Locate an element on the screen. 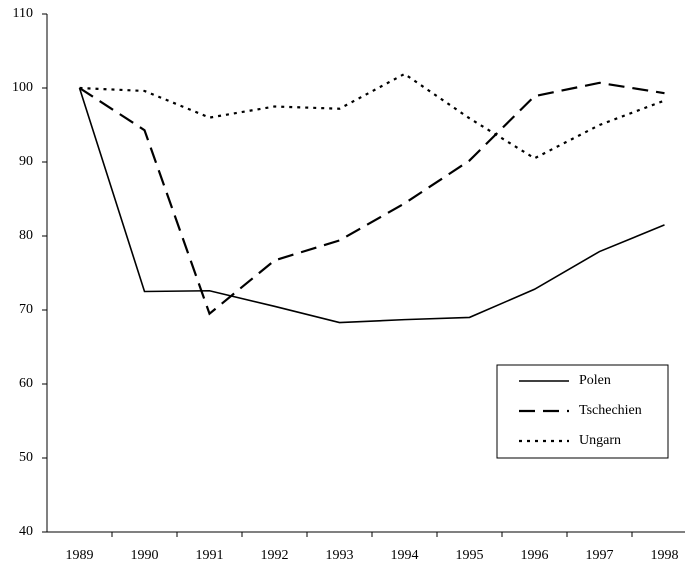 This screenshot has width=686, height=569. y-tick-label: 40 is located at coordinates (26, 531).